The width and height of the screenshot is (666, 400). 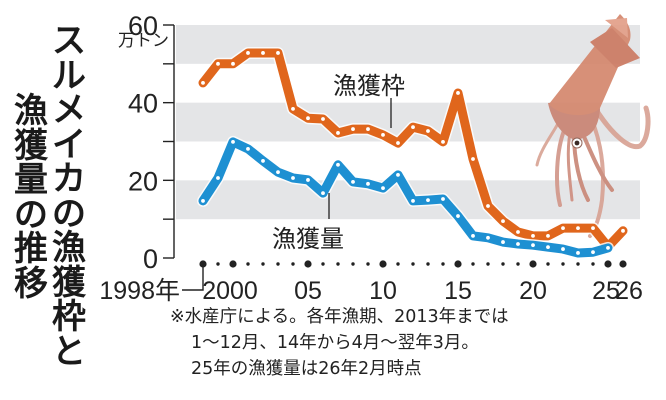 What do you see at coordinates (230, 291) in the screenshot?
I see `x-tick-label: 2000` at bounding box center [230, 291].